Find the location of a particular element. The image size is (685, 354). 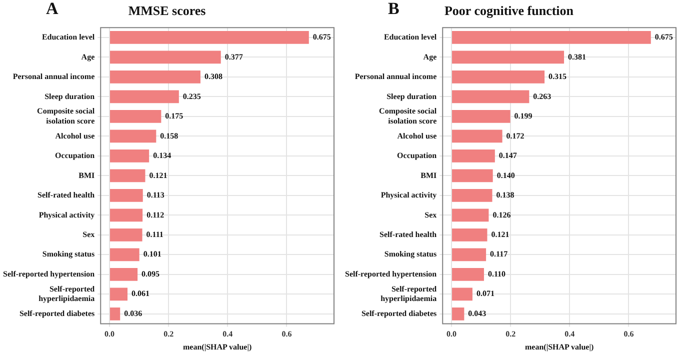

data-label: 0.381 is located at coordinates (577, 57).